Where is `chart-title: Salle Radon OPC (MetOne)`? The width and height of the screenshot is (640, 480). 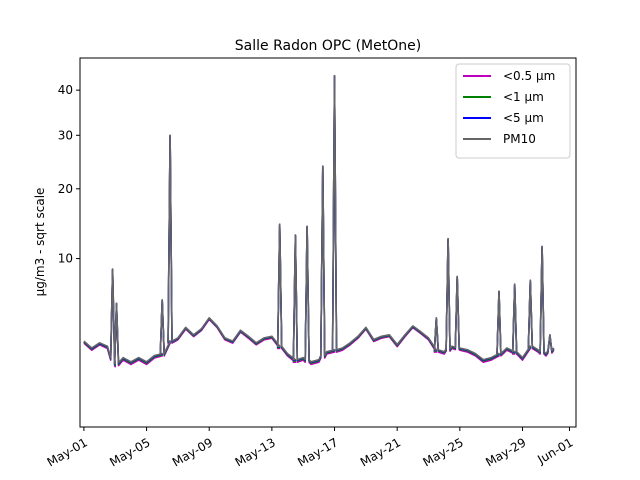
chart-title: Salle Radon OPC (MetOne) is located at coordinates (328, 46).